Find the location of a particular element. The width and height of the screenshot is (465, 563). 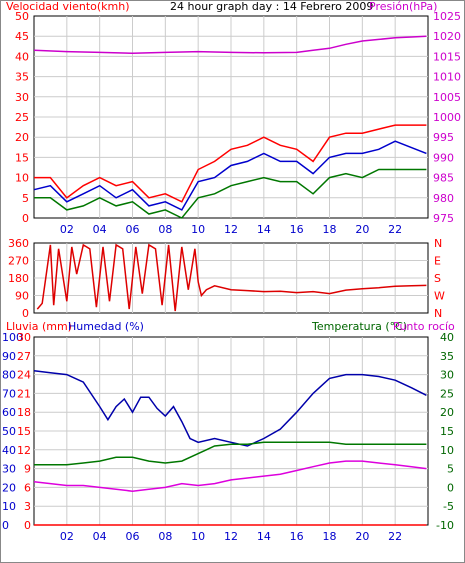

rain-tick-label: 15 is located at coordinates (24, 431).